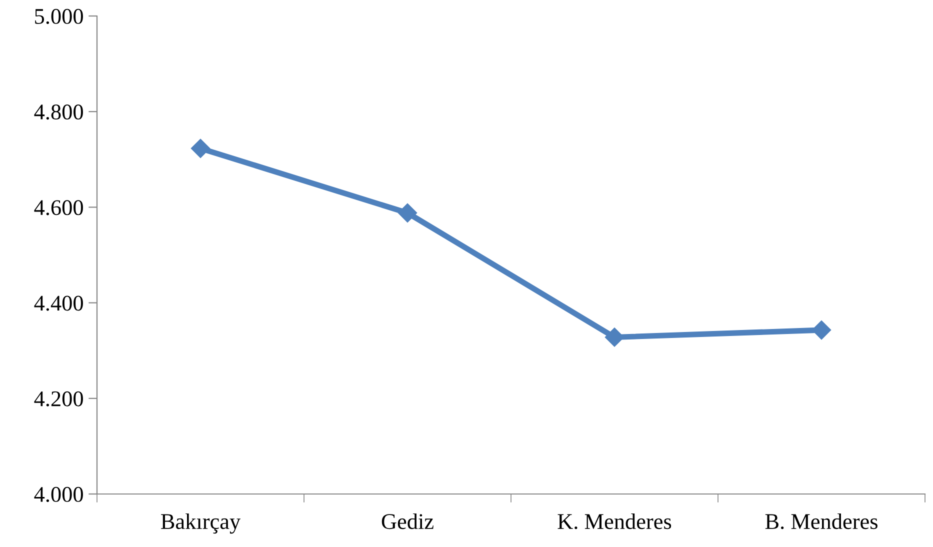  Describe the element at coordinates (408, 521) in the screenshot. I see `x-tick-label: Gediz` at that location.